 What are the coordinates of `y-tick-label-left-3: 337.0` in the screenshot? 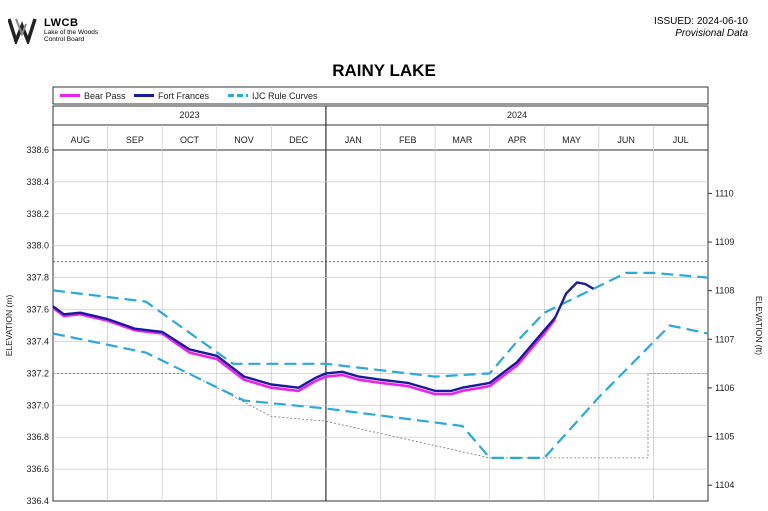 It's located at (37, 405).